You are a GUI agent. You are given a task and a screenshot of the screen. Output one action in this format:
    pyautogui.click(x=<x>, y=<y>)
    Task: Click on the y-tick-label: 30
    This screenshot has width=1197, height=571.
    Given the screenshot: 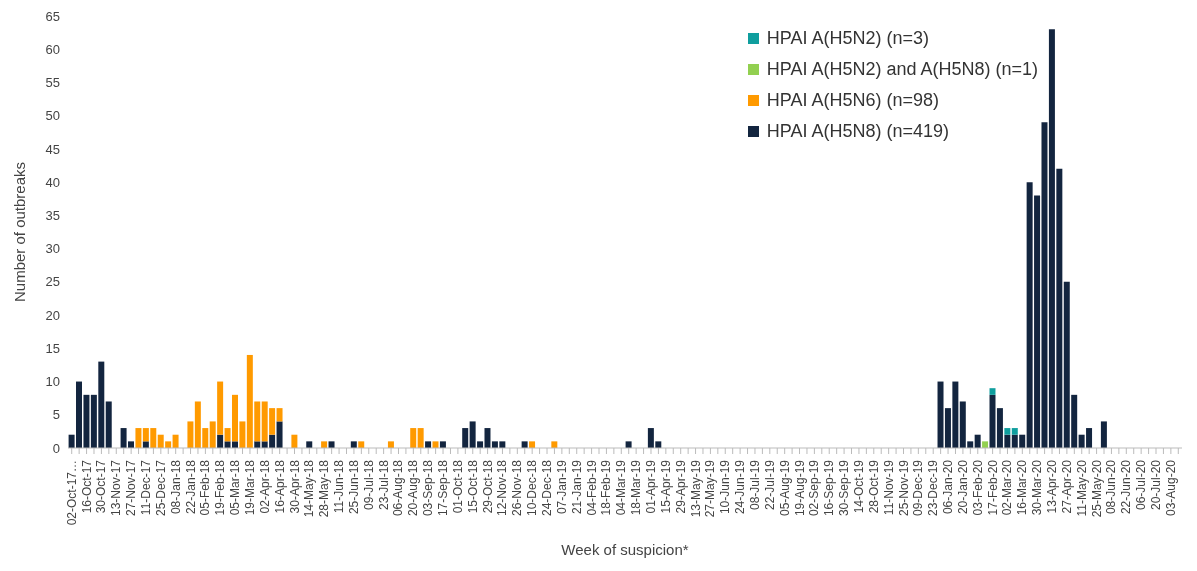 What is the action you would take?
    pyautogui.click(x=52, y=249)
    